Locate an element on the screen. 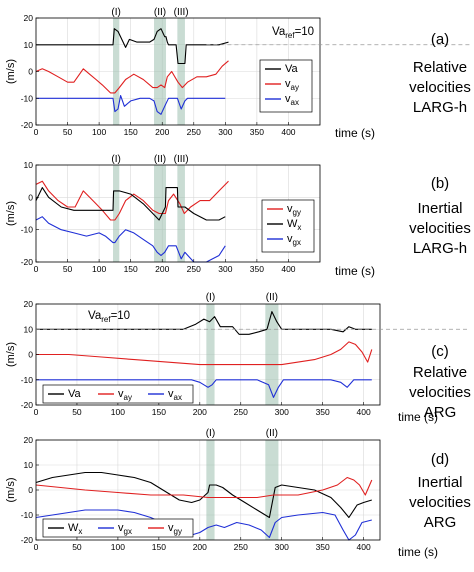 The width and height of the screenshot is (474, 572). axes-frame is located at coordinates (178, 213).